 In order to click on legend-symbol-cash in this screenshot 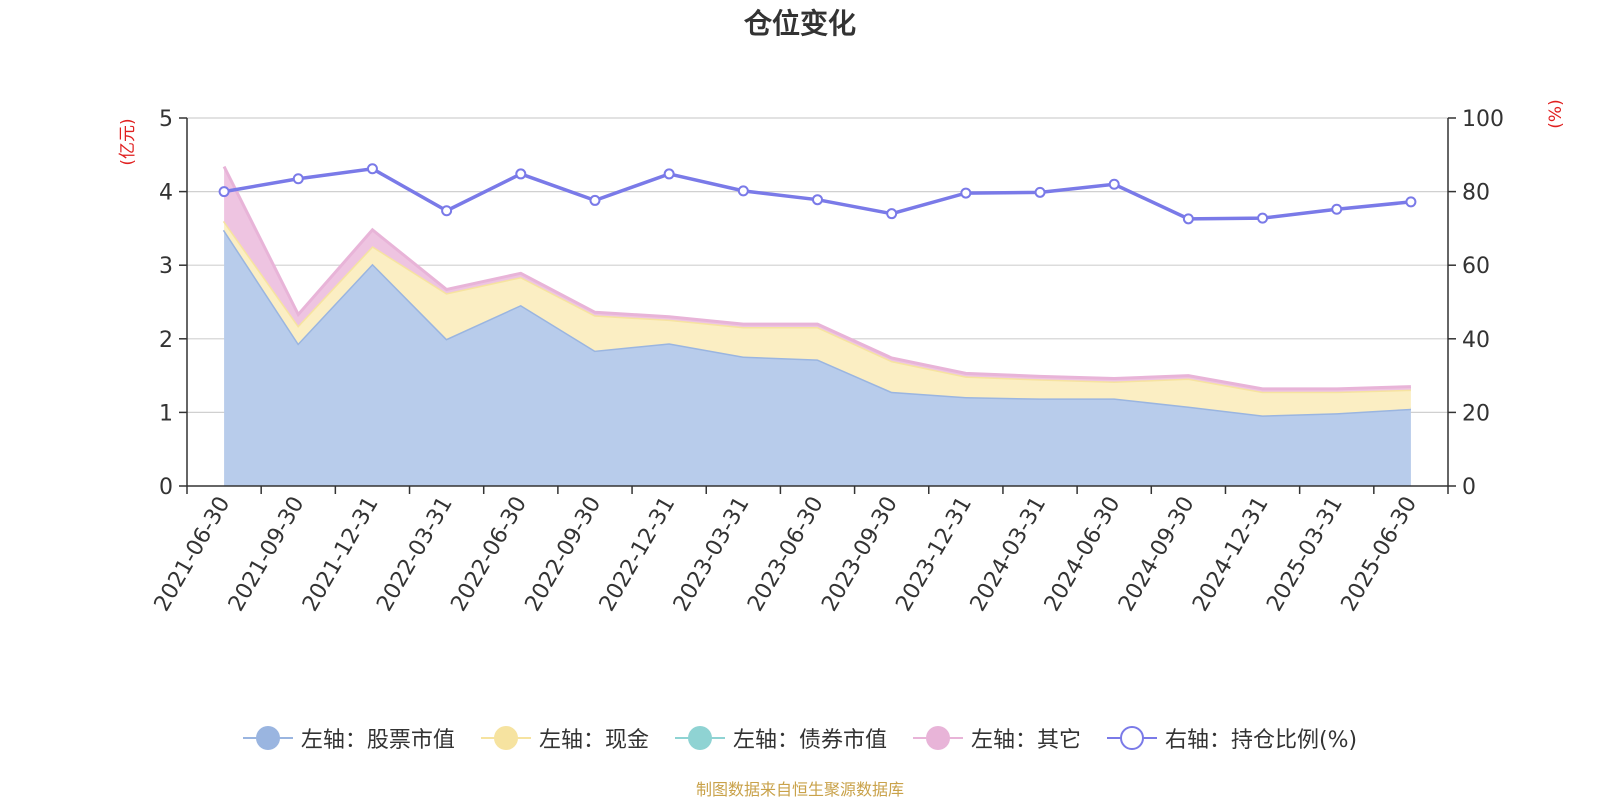, I will do `click(505, 738)`.